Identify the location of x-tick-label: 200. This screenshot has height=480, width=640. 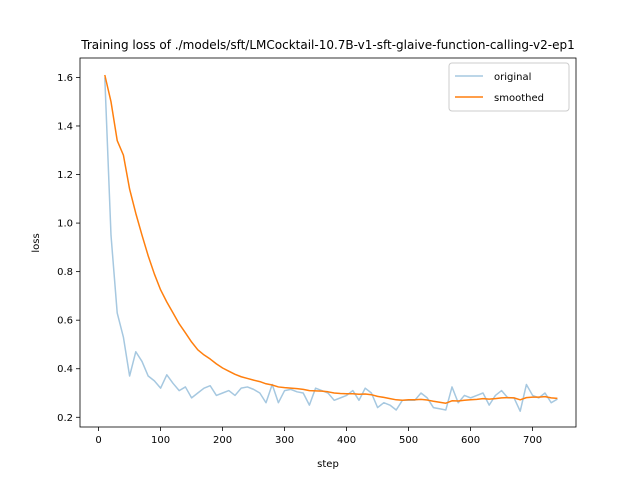
(222, 440).